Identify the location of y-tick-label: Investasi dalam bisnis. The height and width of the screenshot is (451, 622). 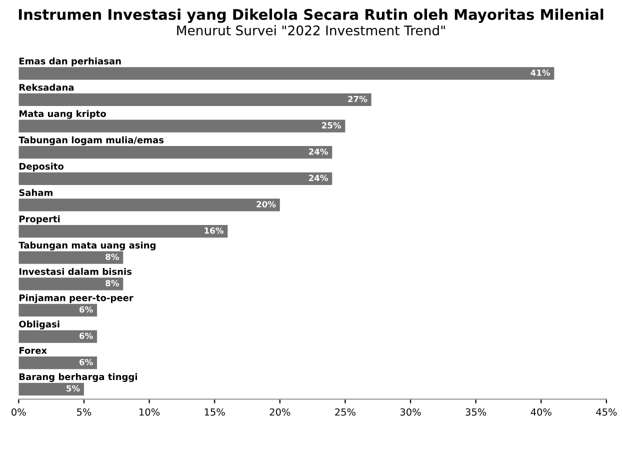
(75, 271).